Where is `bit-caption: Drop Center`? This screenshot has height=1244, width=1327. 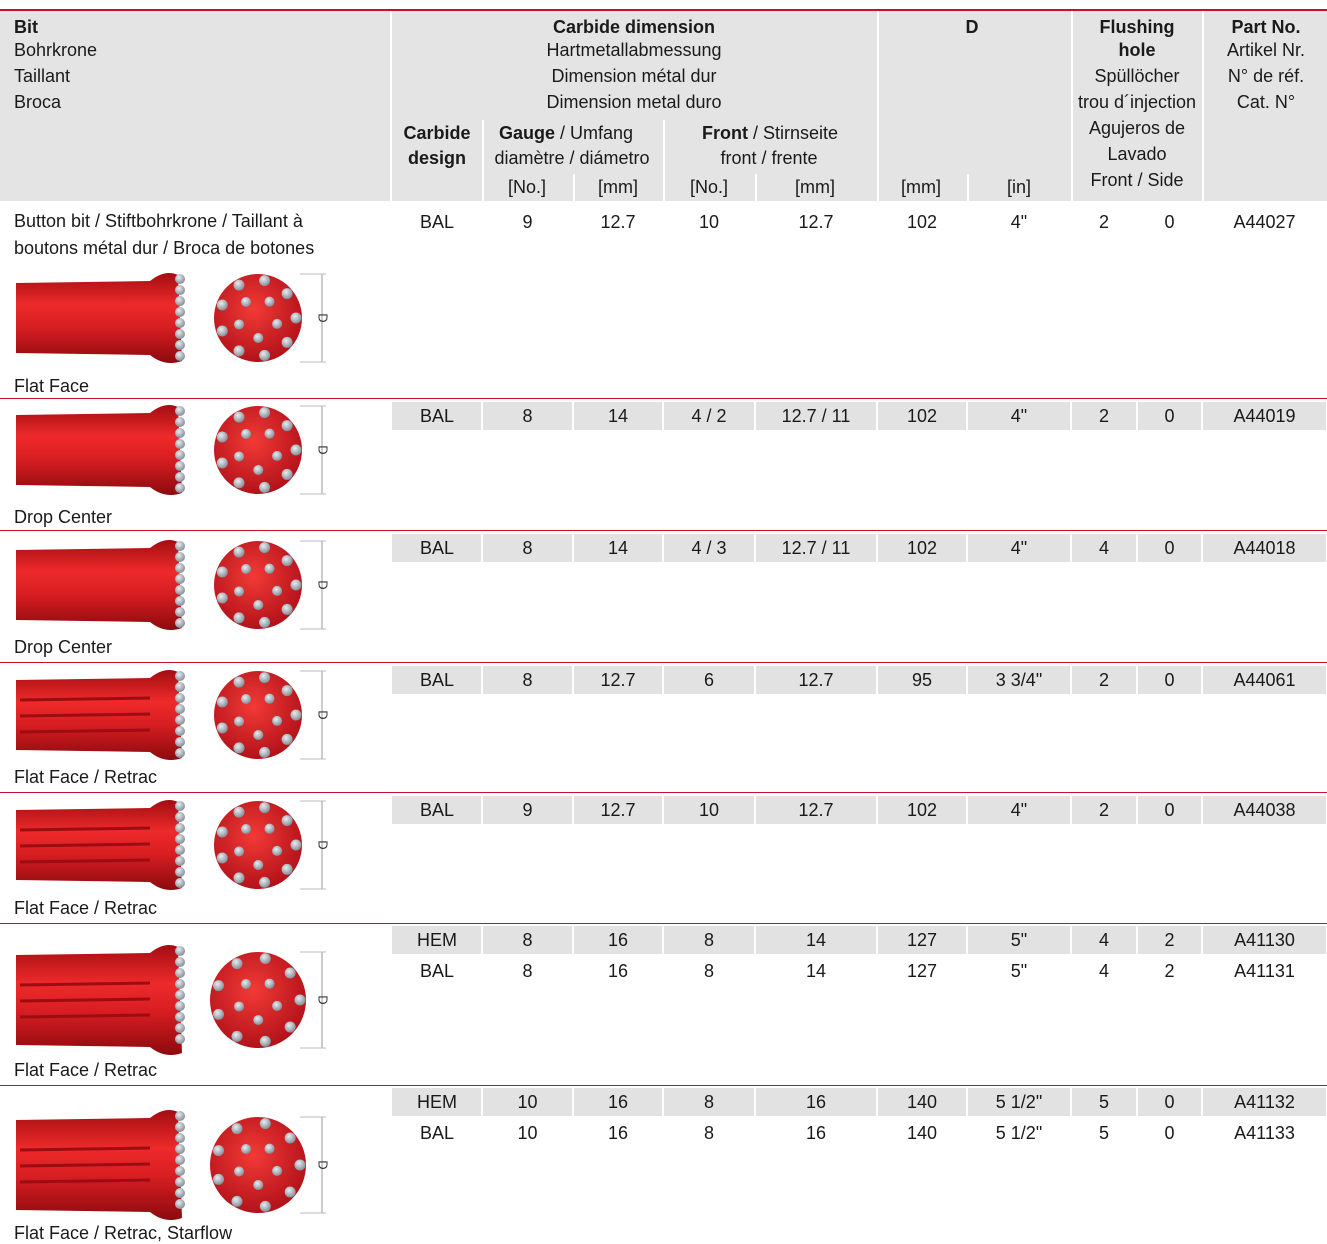
bit-caption: Drop Center is located at coordinates (63, 647).